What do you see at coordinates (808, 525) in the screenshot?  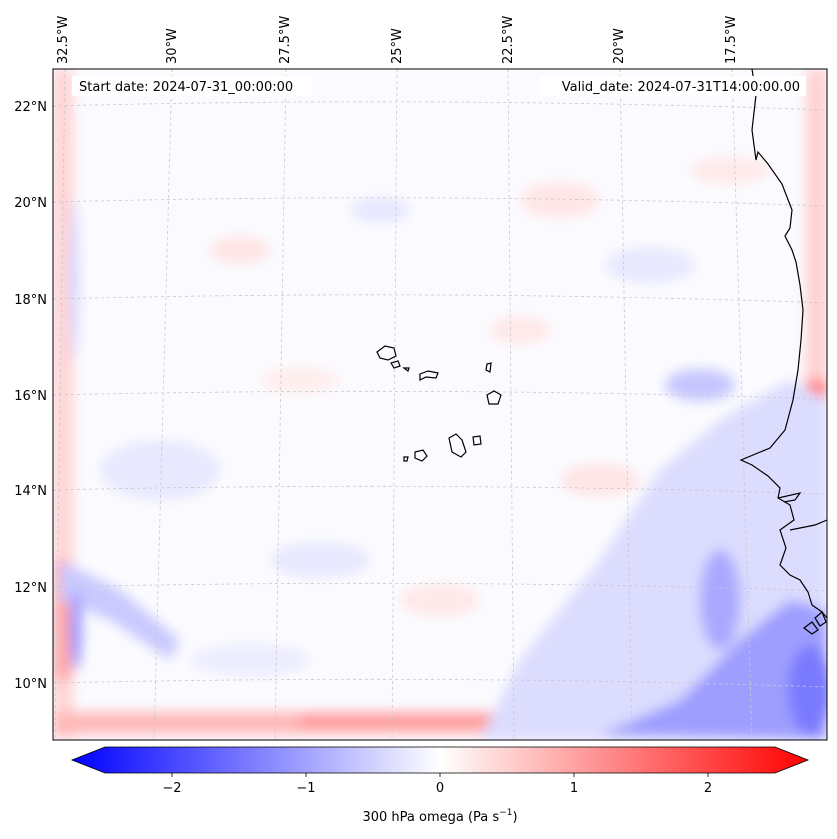 I see `africa-coast-guinea-bissau` at bounding box center [808, 525].